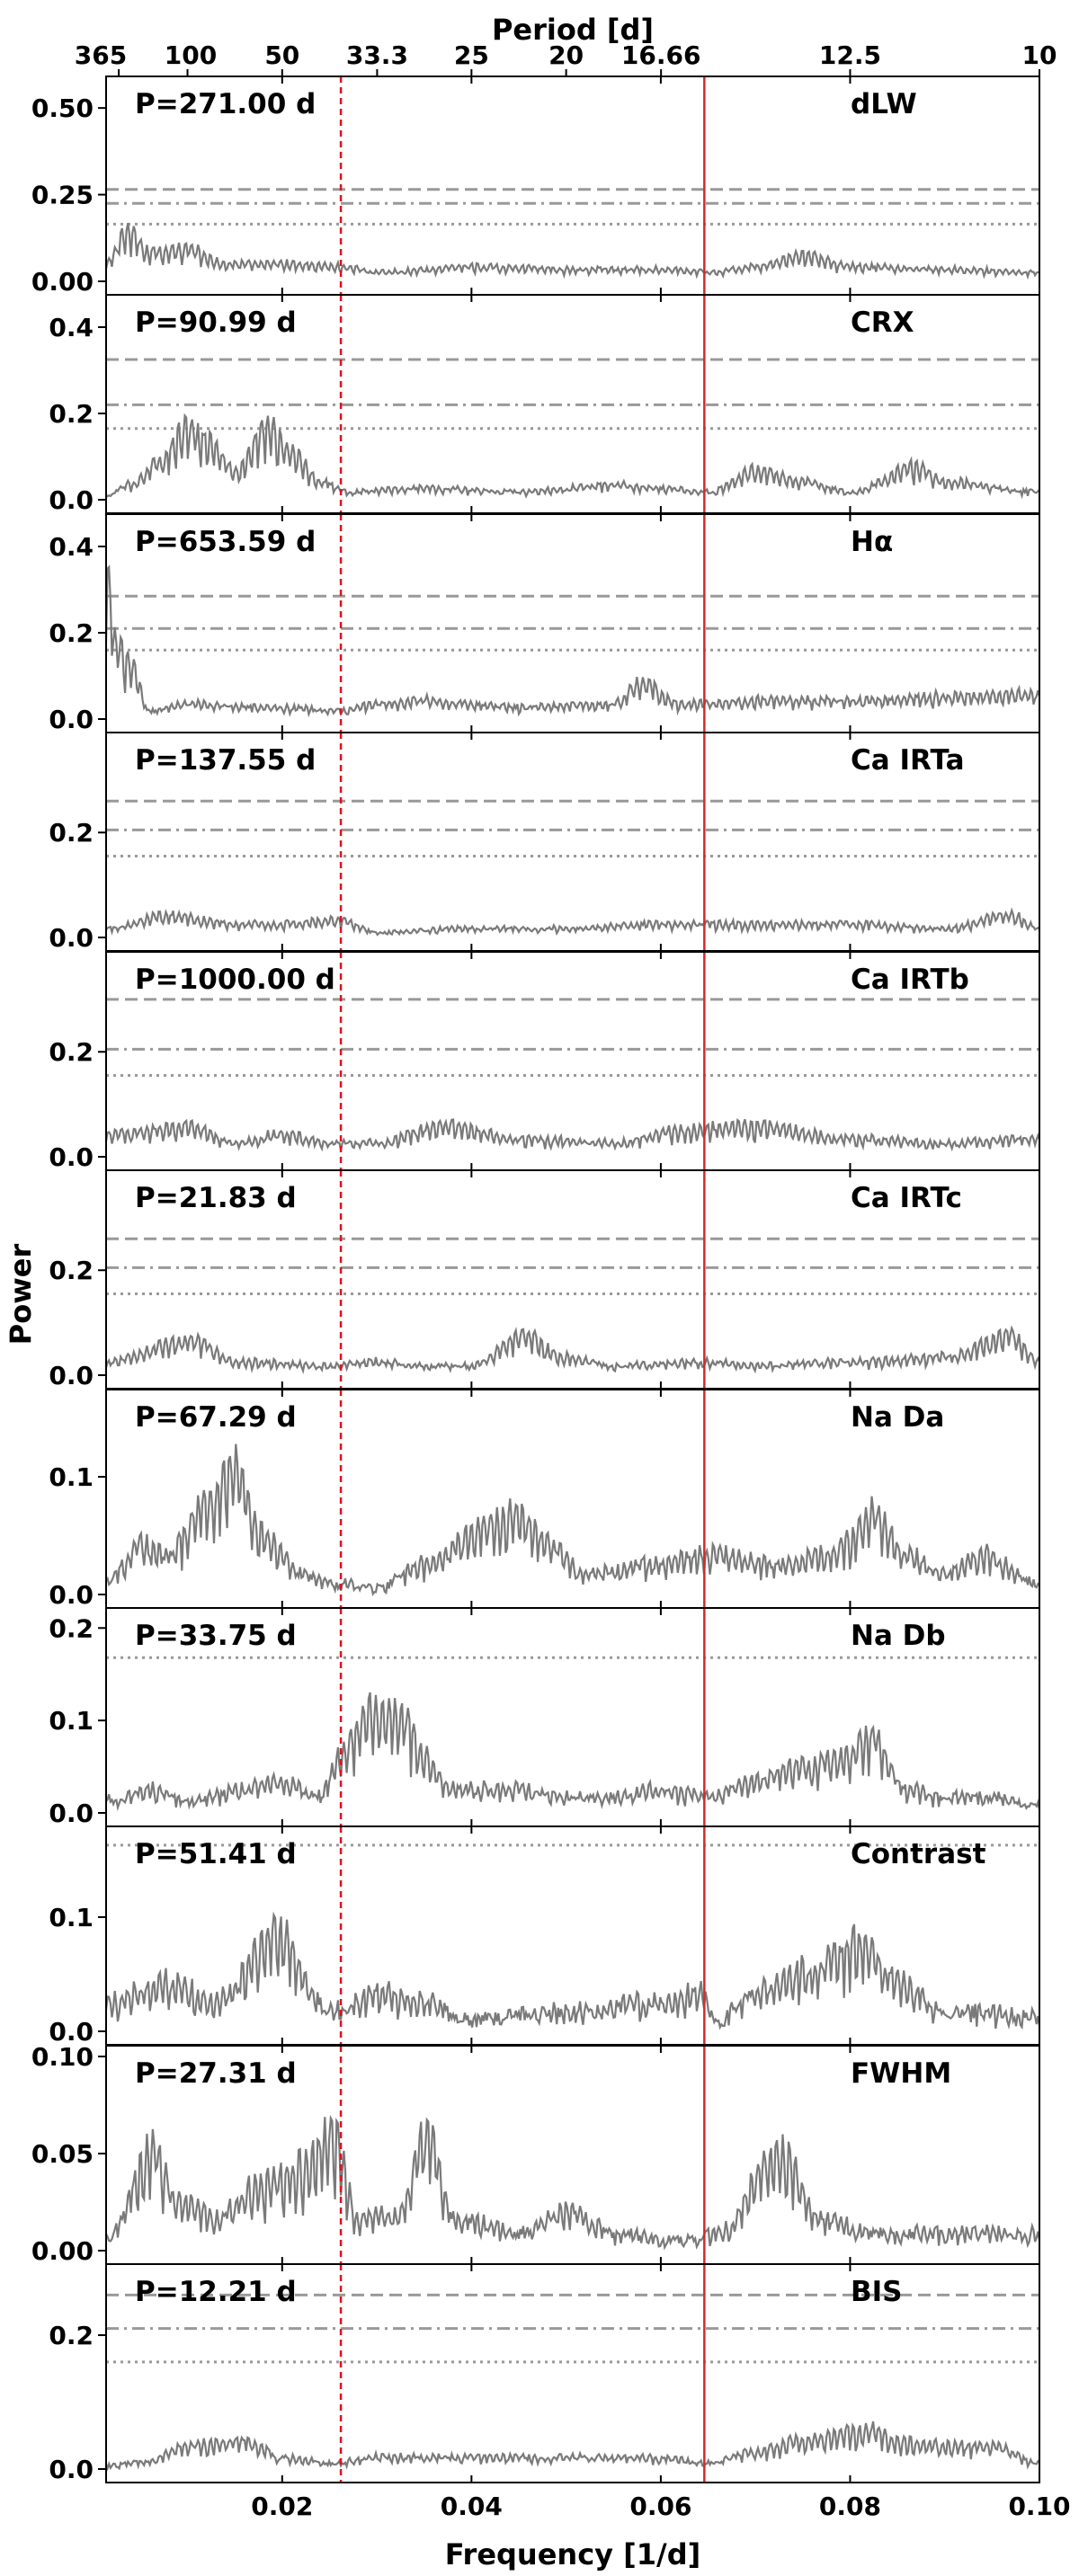 This screenshot has height=2576, width=1079. What do you see at coordinates (216, 1198) in the screenshot?
I see `panel-period-label: P=21.83 d` at bounding box center [216, 1198].